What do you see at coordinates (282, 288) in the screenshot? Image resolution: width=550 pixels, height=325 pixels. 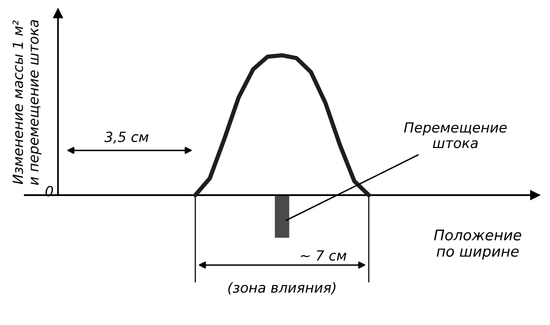 I see `text: (зона влияния)` at bounding box center [282, 288].